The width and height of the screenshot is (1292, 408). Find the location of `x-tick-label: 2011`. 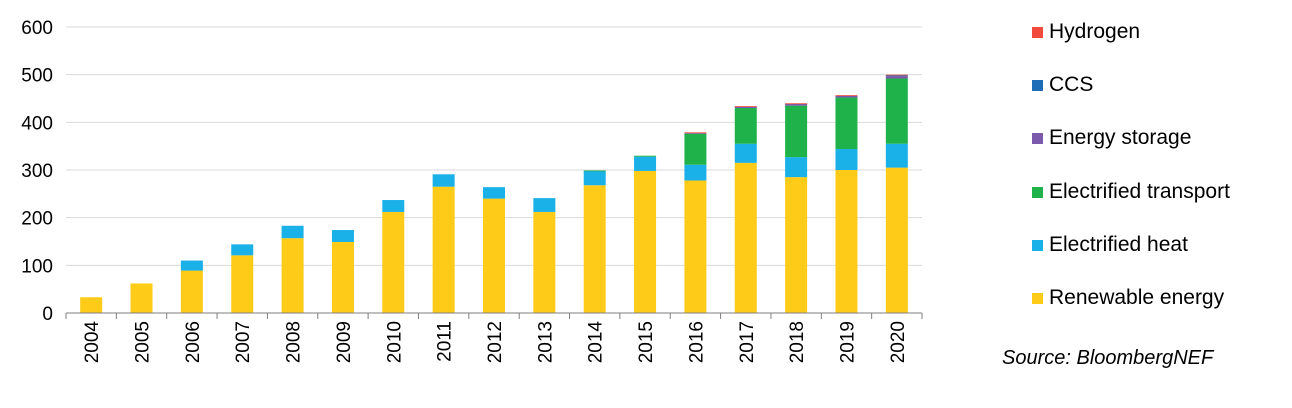

x-tick-label: 2011 is located at coordinates (445, 341).